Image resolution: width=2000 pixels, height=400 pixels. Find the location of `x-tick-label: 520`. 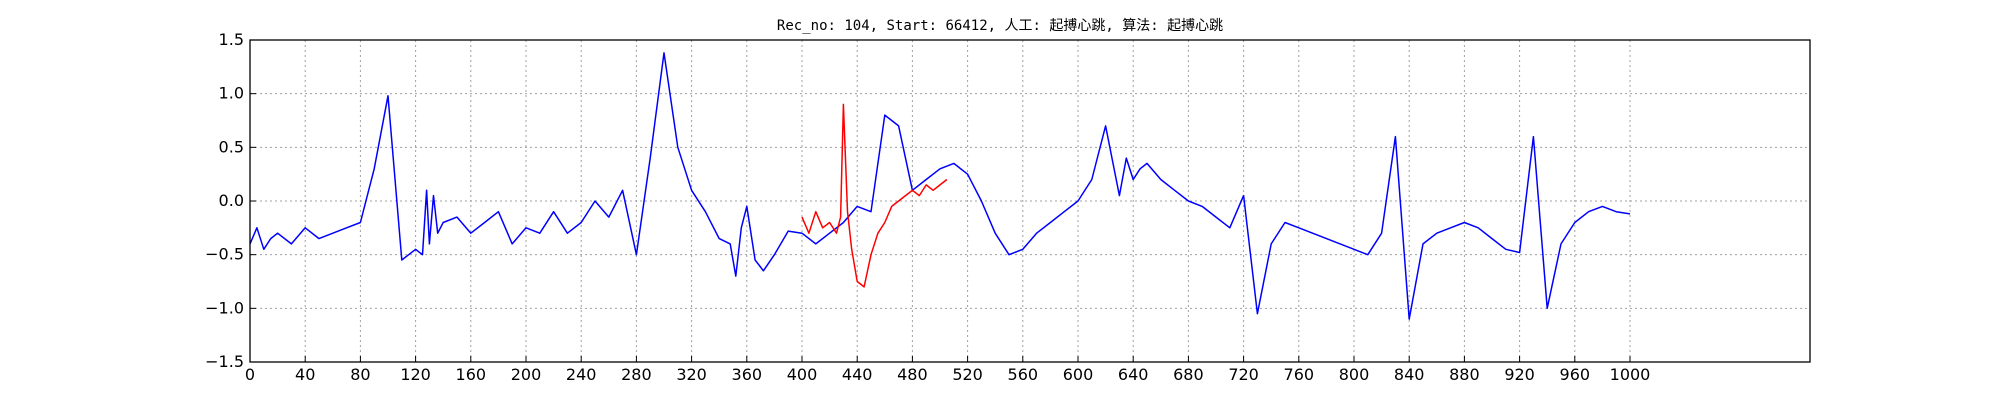

x-tick-label: 520 is located at coordinates (967, 374).